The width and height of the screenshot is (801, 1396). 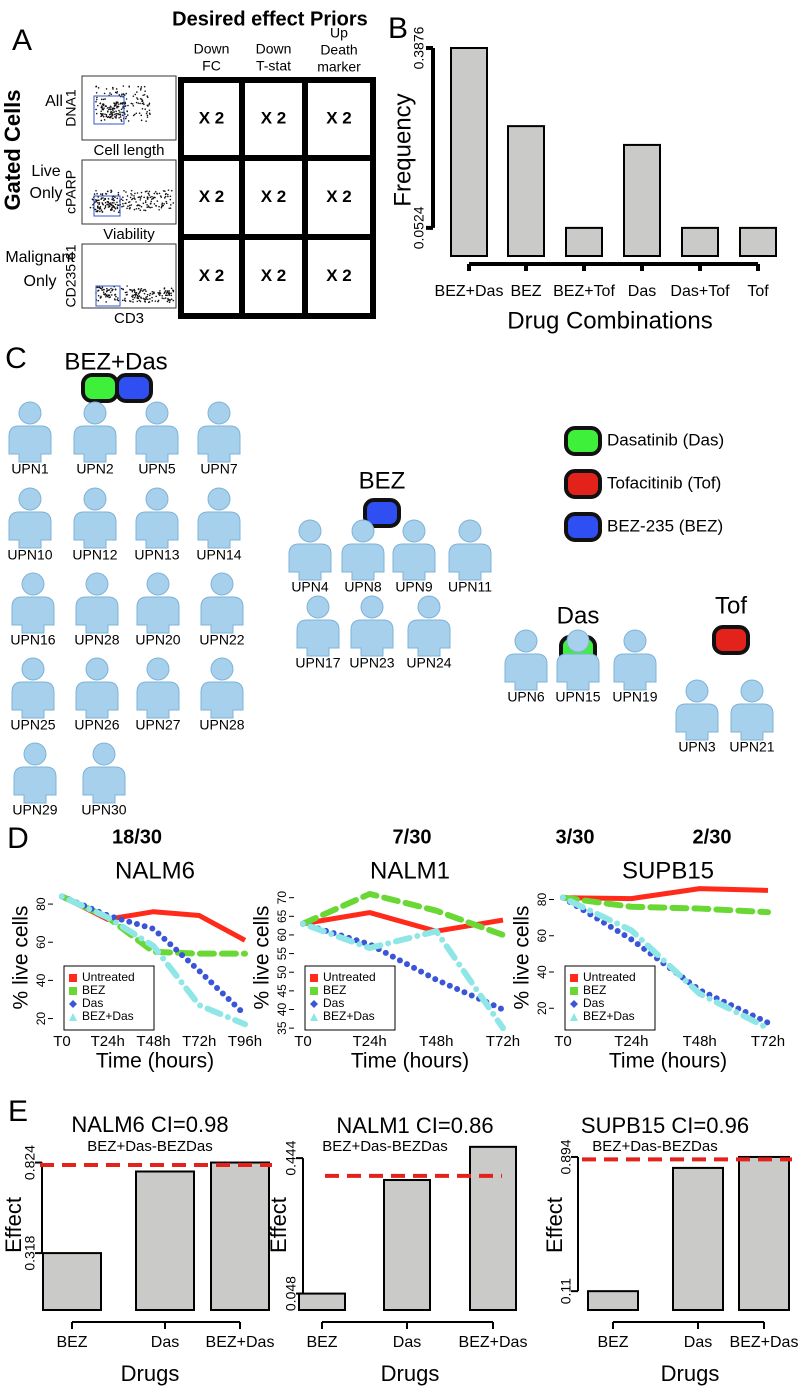 What do you see at coordinates (245, 1041) in the screenshot?
I see `x-tick-label: T96h` at bounding box center [245, 1041].